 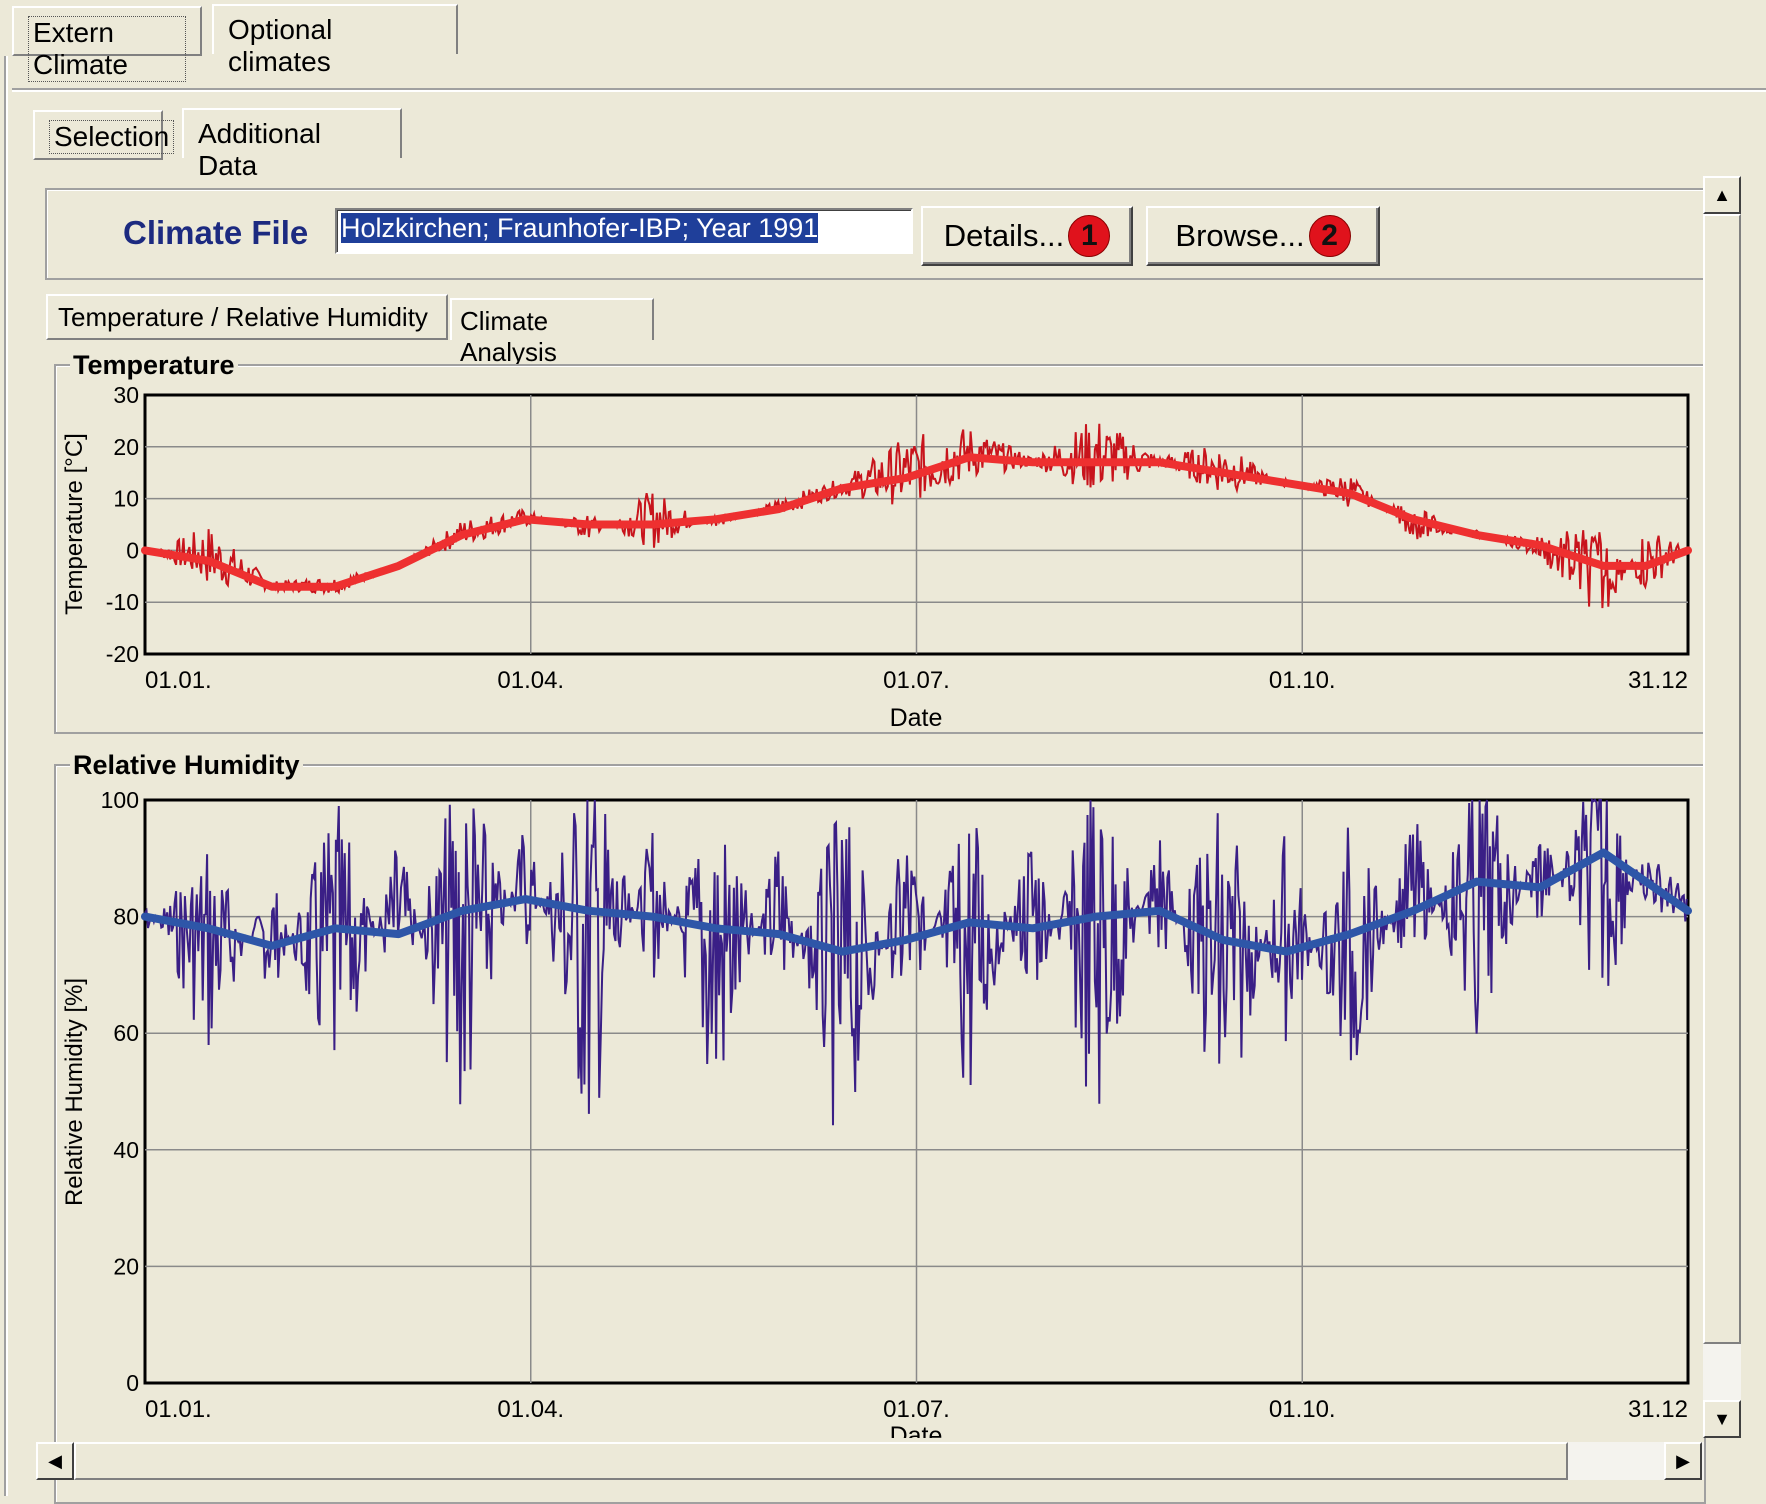 I want to click on tab-selection: Selection, so click(x=104, y=135).